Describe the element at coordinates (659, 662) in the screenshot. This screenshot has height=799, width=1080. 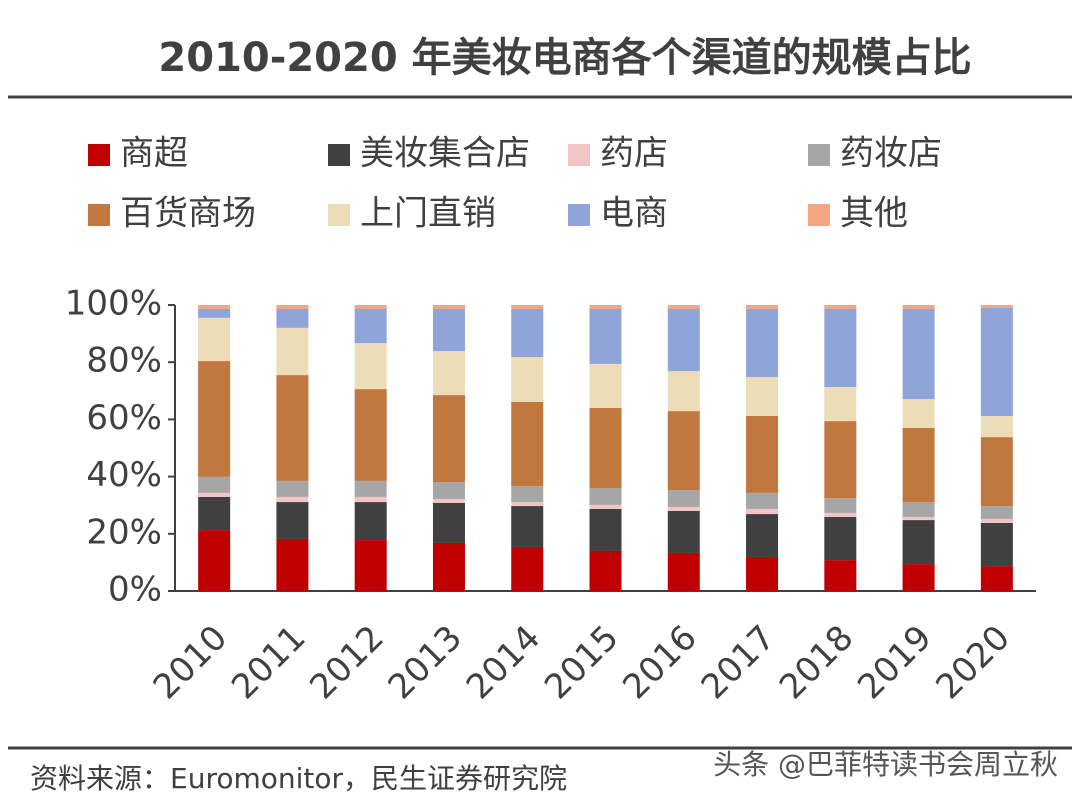
I see `x-tick-label: 2016` at that location.